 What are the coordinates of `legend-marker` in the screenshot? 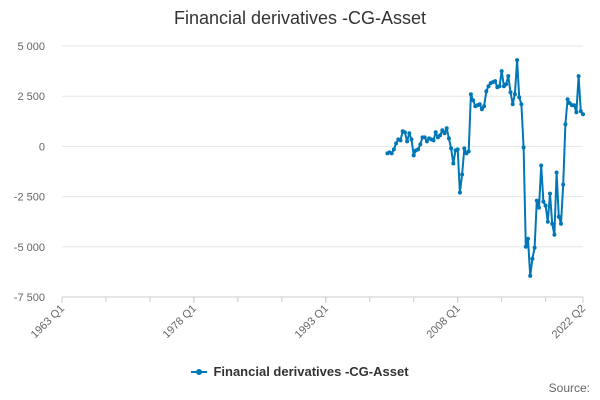 It's located at (199, 371).